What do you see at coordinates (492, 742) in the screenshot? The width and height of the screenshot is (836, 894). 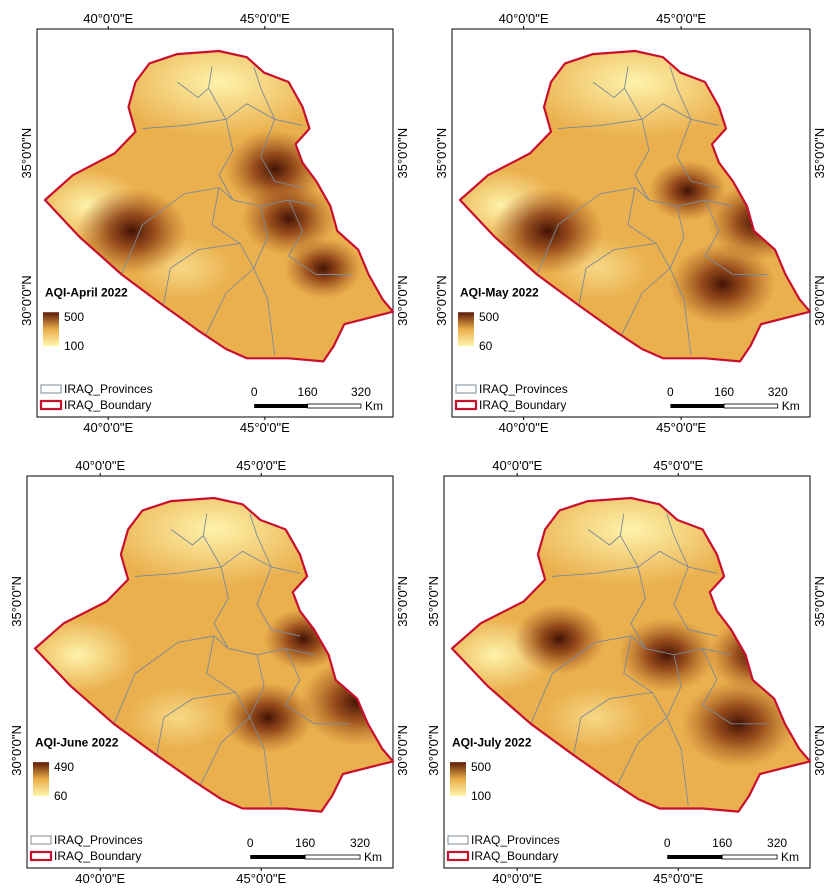 I see `panel-title: AQI-July 2022` at bounding box center [492, 742].